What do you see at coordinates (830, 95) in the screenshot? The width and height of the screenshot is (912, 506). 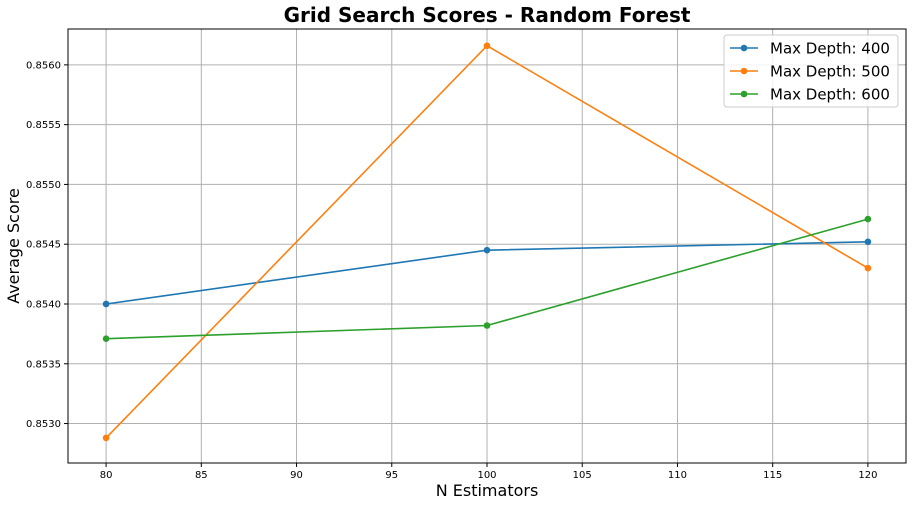 I see `legend-label: Max Depth: 600` at bounding box center [830, 95].